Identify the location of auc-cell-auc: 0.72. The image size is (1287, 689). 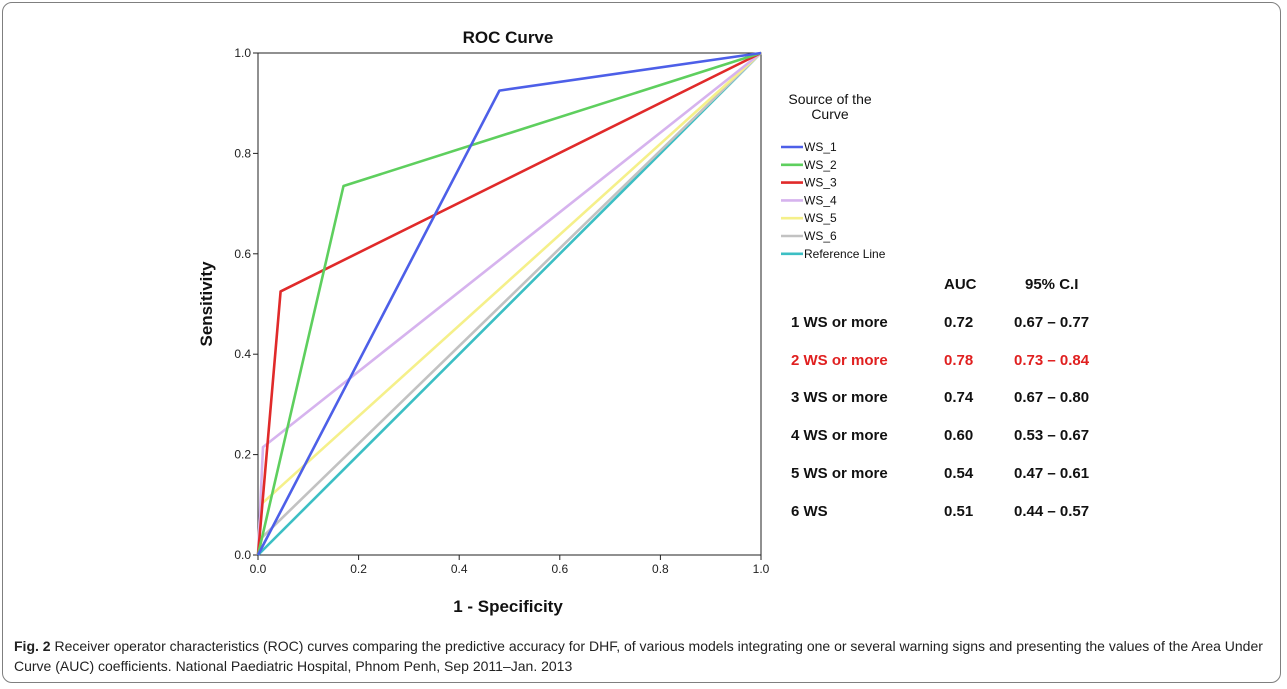
(959, 322).